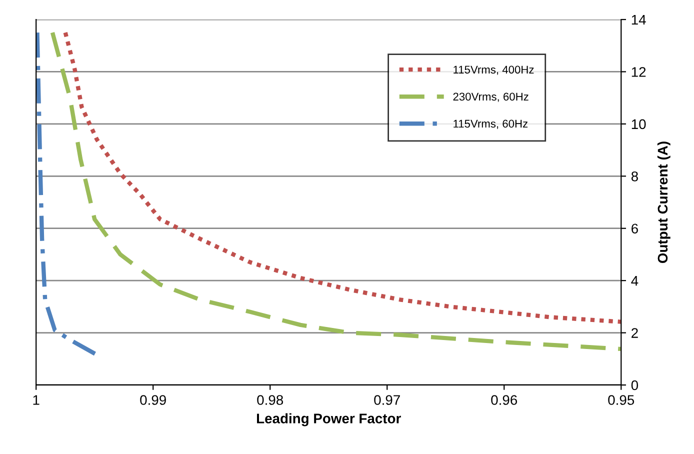  I want to click on legend-label: 115Vrms, 60Hz, so click(491, 124).